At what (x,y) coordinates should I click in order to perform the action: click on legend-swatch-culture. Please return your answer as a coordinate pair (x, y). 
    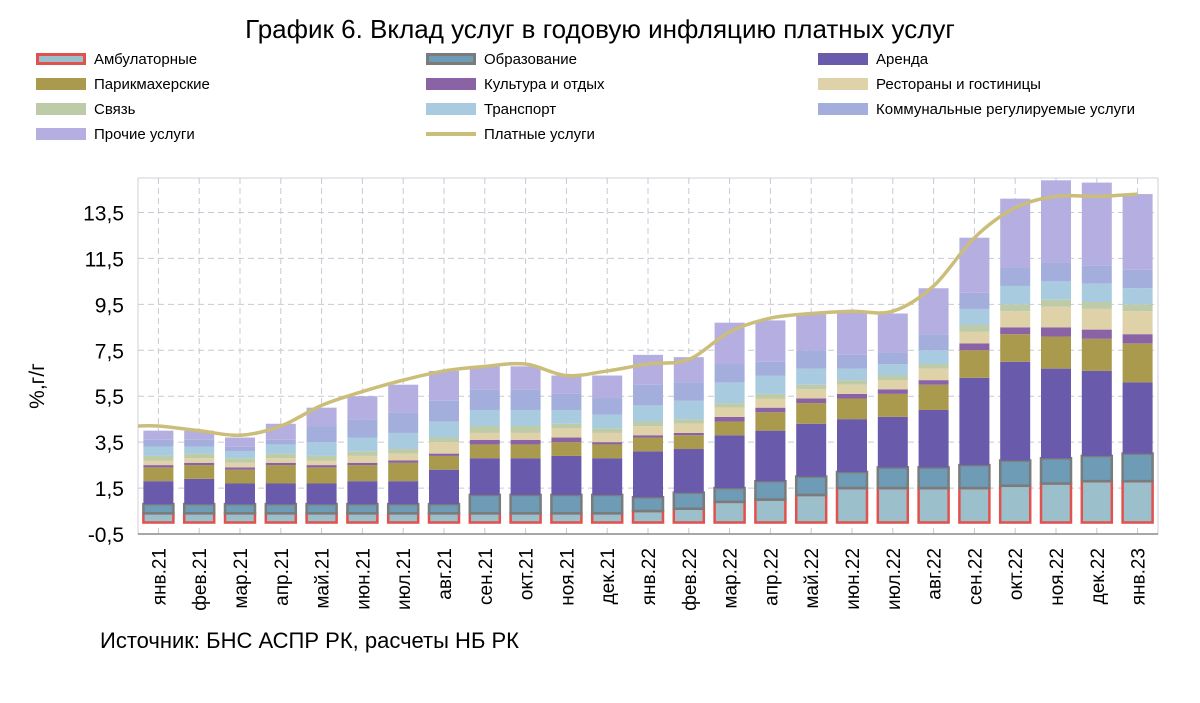
    Looking at the image, I should click on (451, 84).